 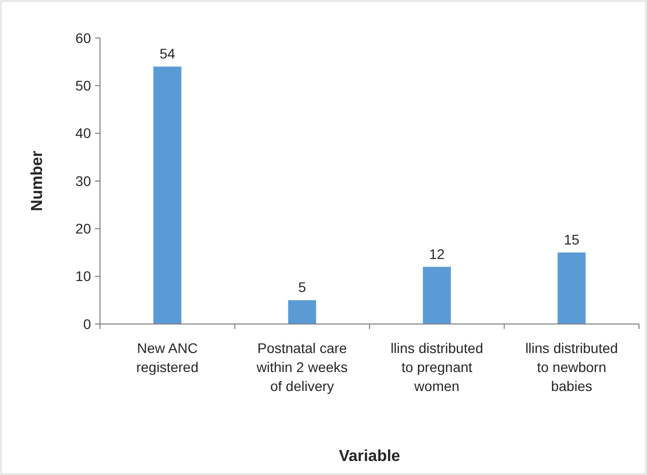 What do you see at coordinates (167, 357) in the screenshot?
I see `x-tick-label: New ANC registered` at bounding box center [167, 357].